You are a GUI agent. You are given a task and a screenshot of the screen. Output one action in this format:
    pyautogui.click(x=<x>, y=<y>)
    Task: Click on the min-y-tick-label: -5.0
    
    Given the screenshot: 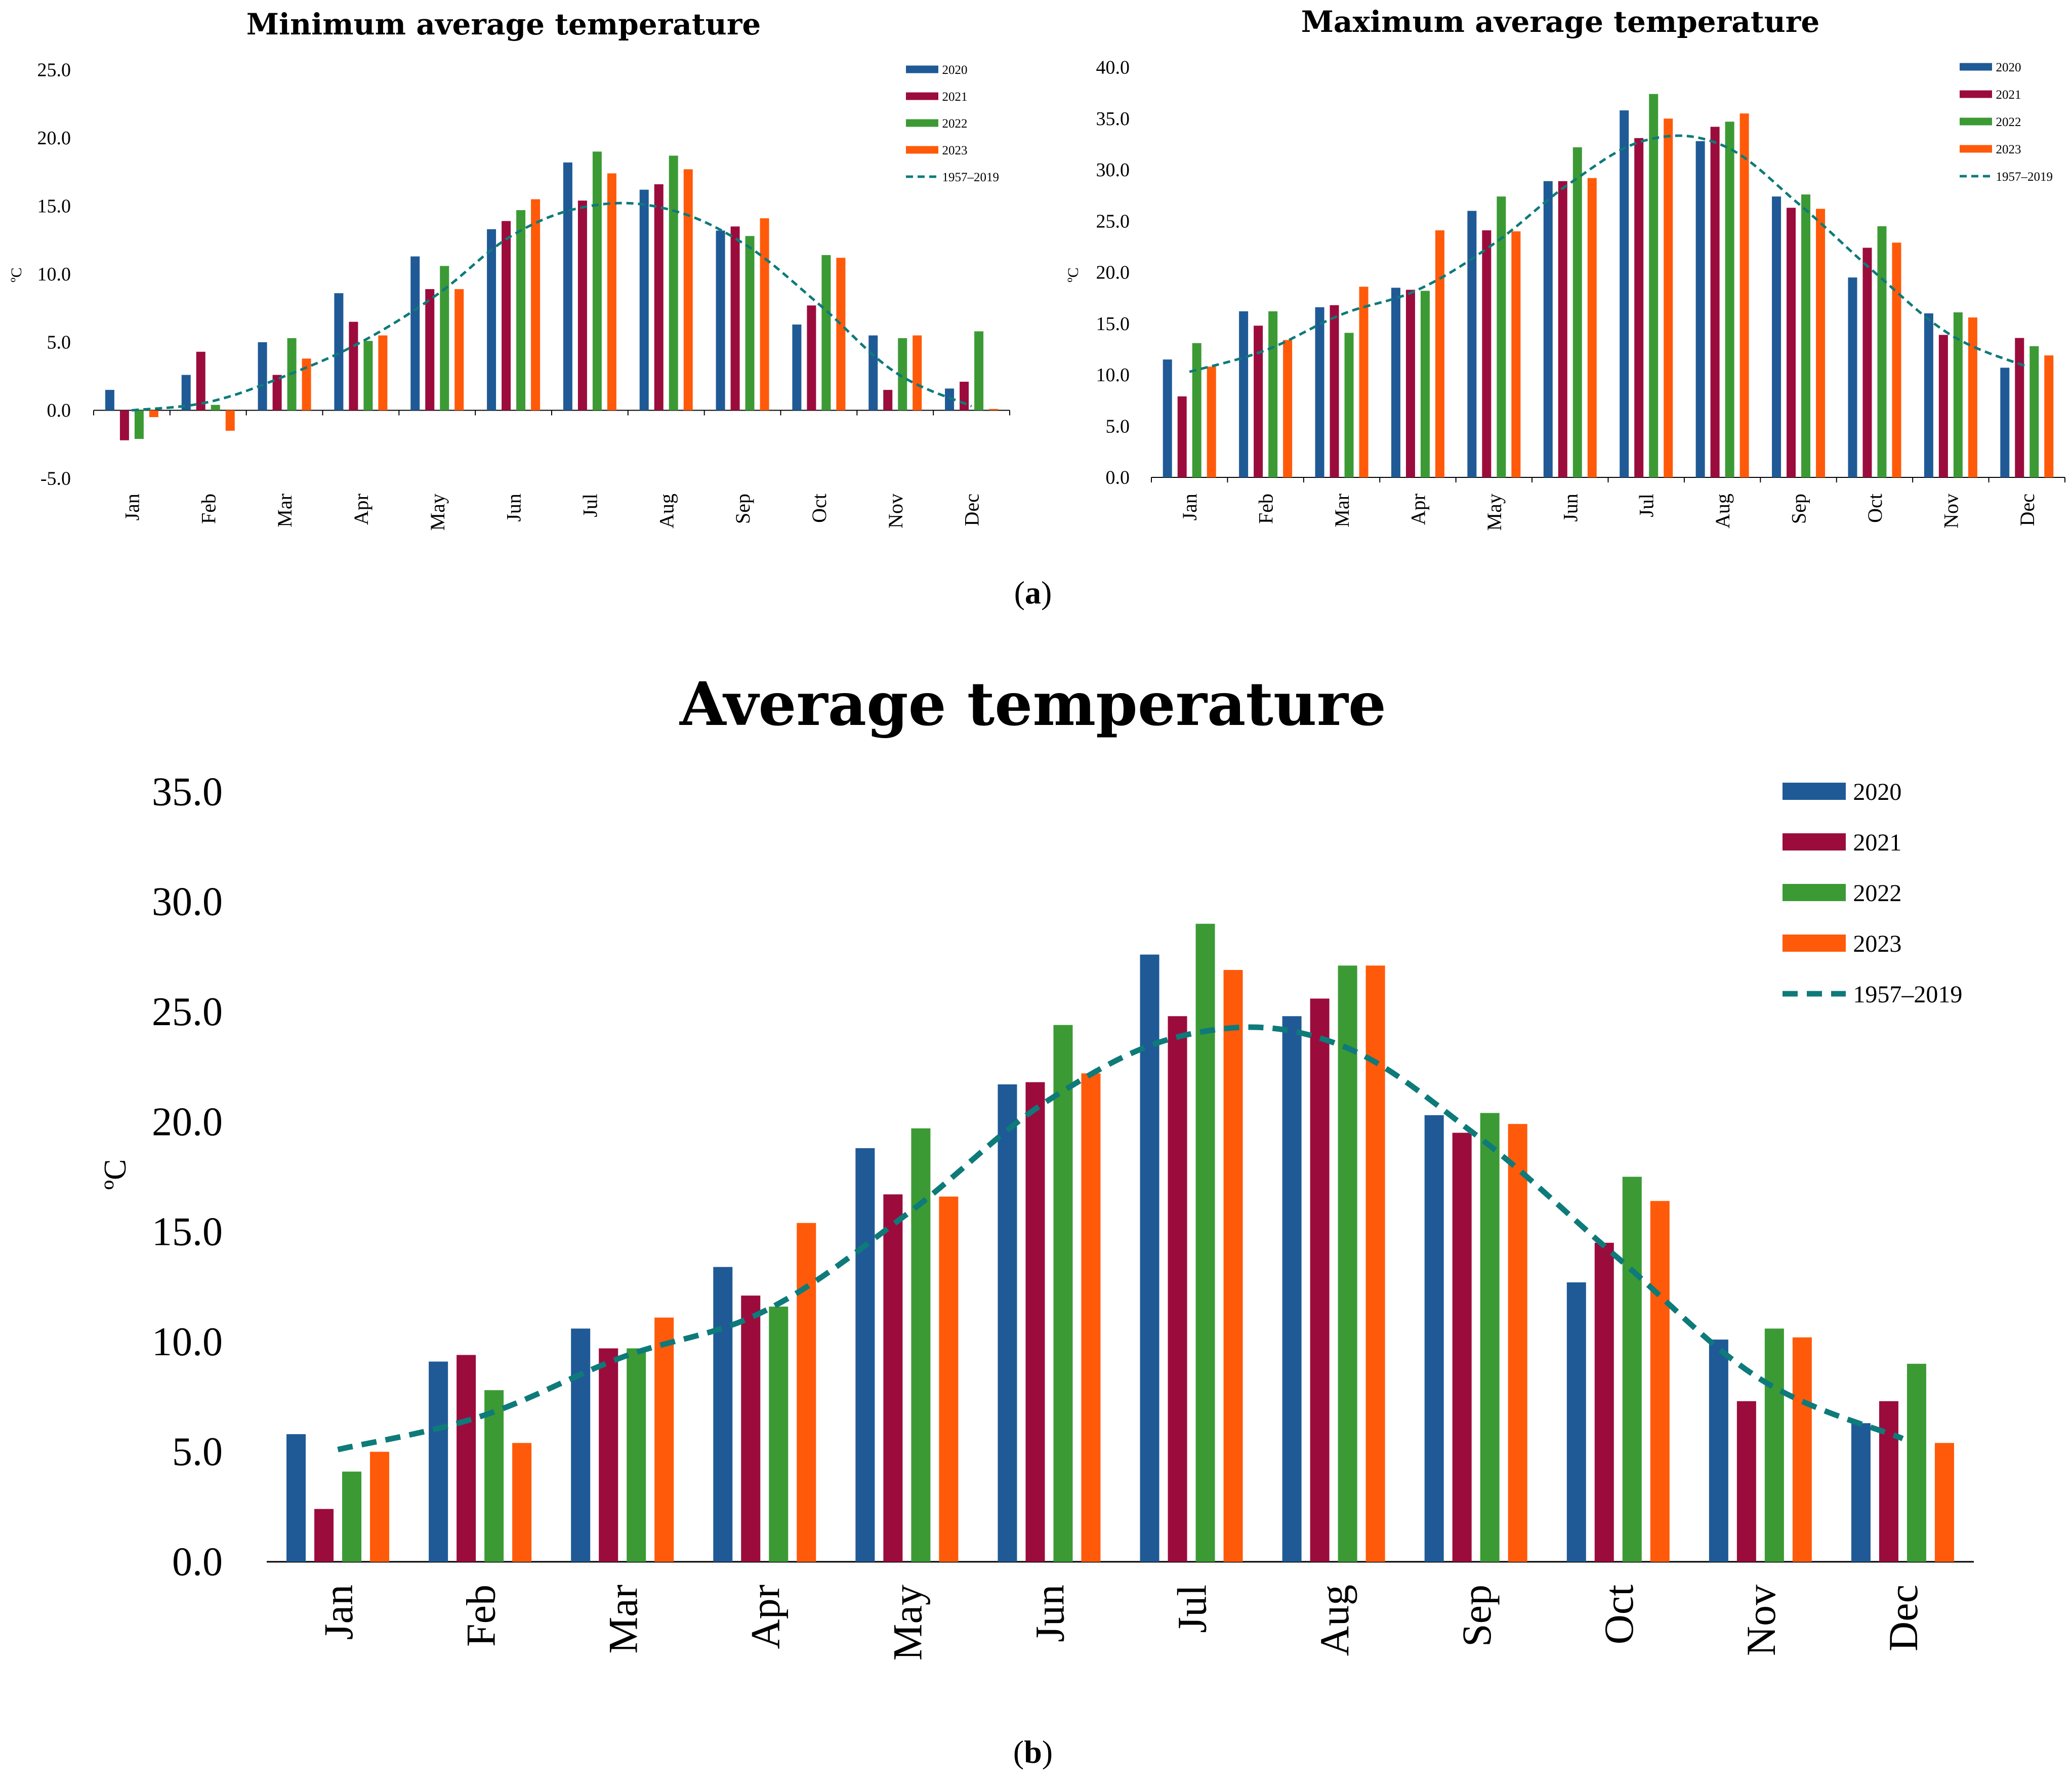 What is the action you would take?
    pyautogui.click(x=55, y=479)
    